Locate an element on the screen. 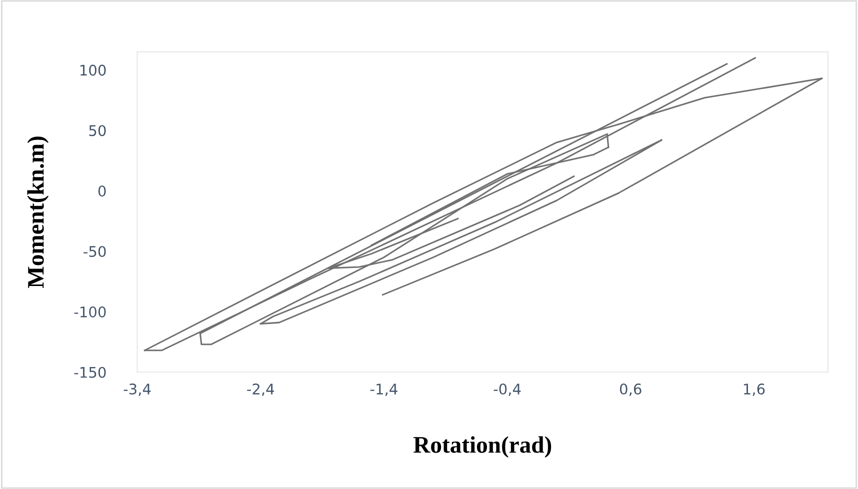 This screenshot has width=858, height=489. y-tick-label: -150 is located at coordinates (90, 372).